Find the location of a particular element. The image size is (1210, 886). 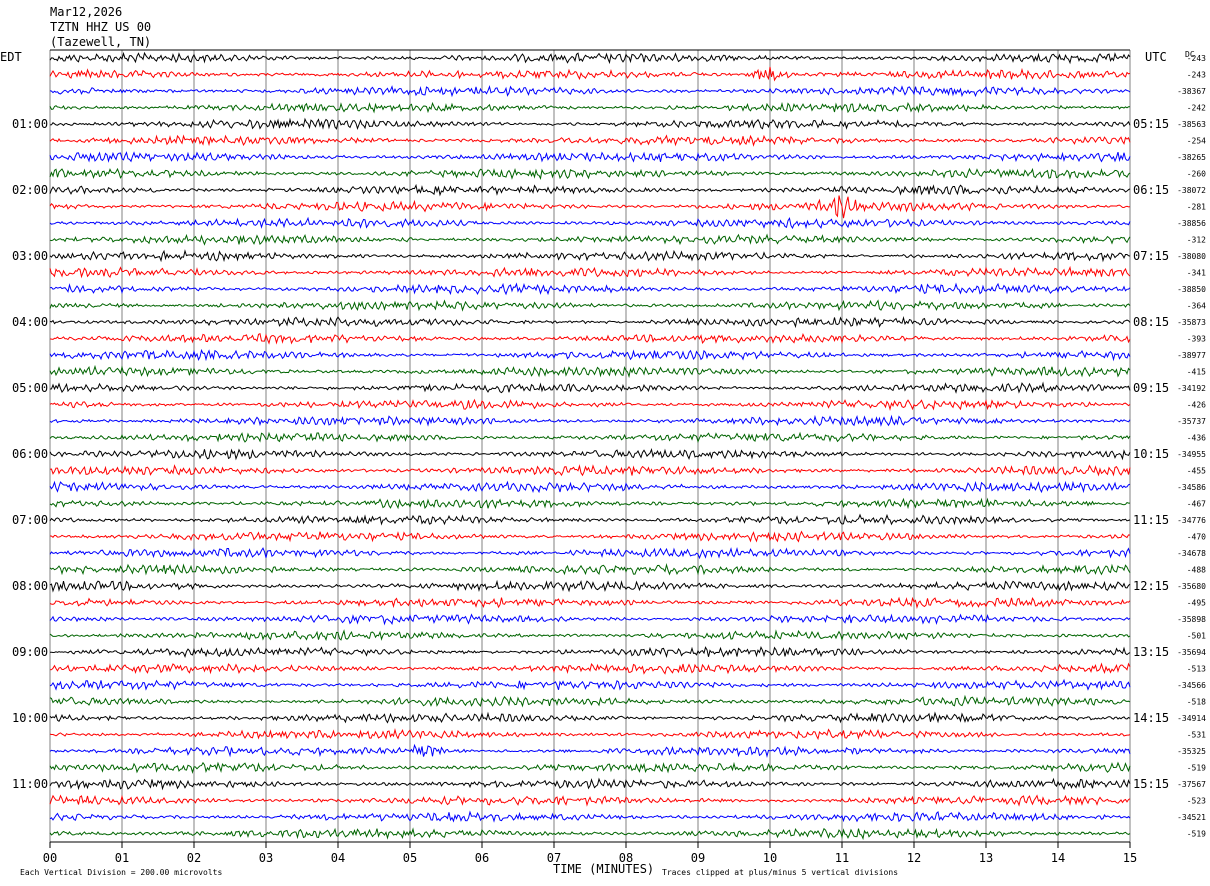

right-hour-label-4: 09:15 is located at coordinates (1151, 388).